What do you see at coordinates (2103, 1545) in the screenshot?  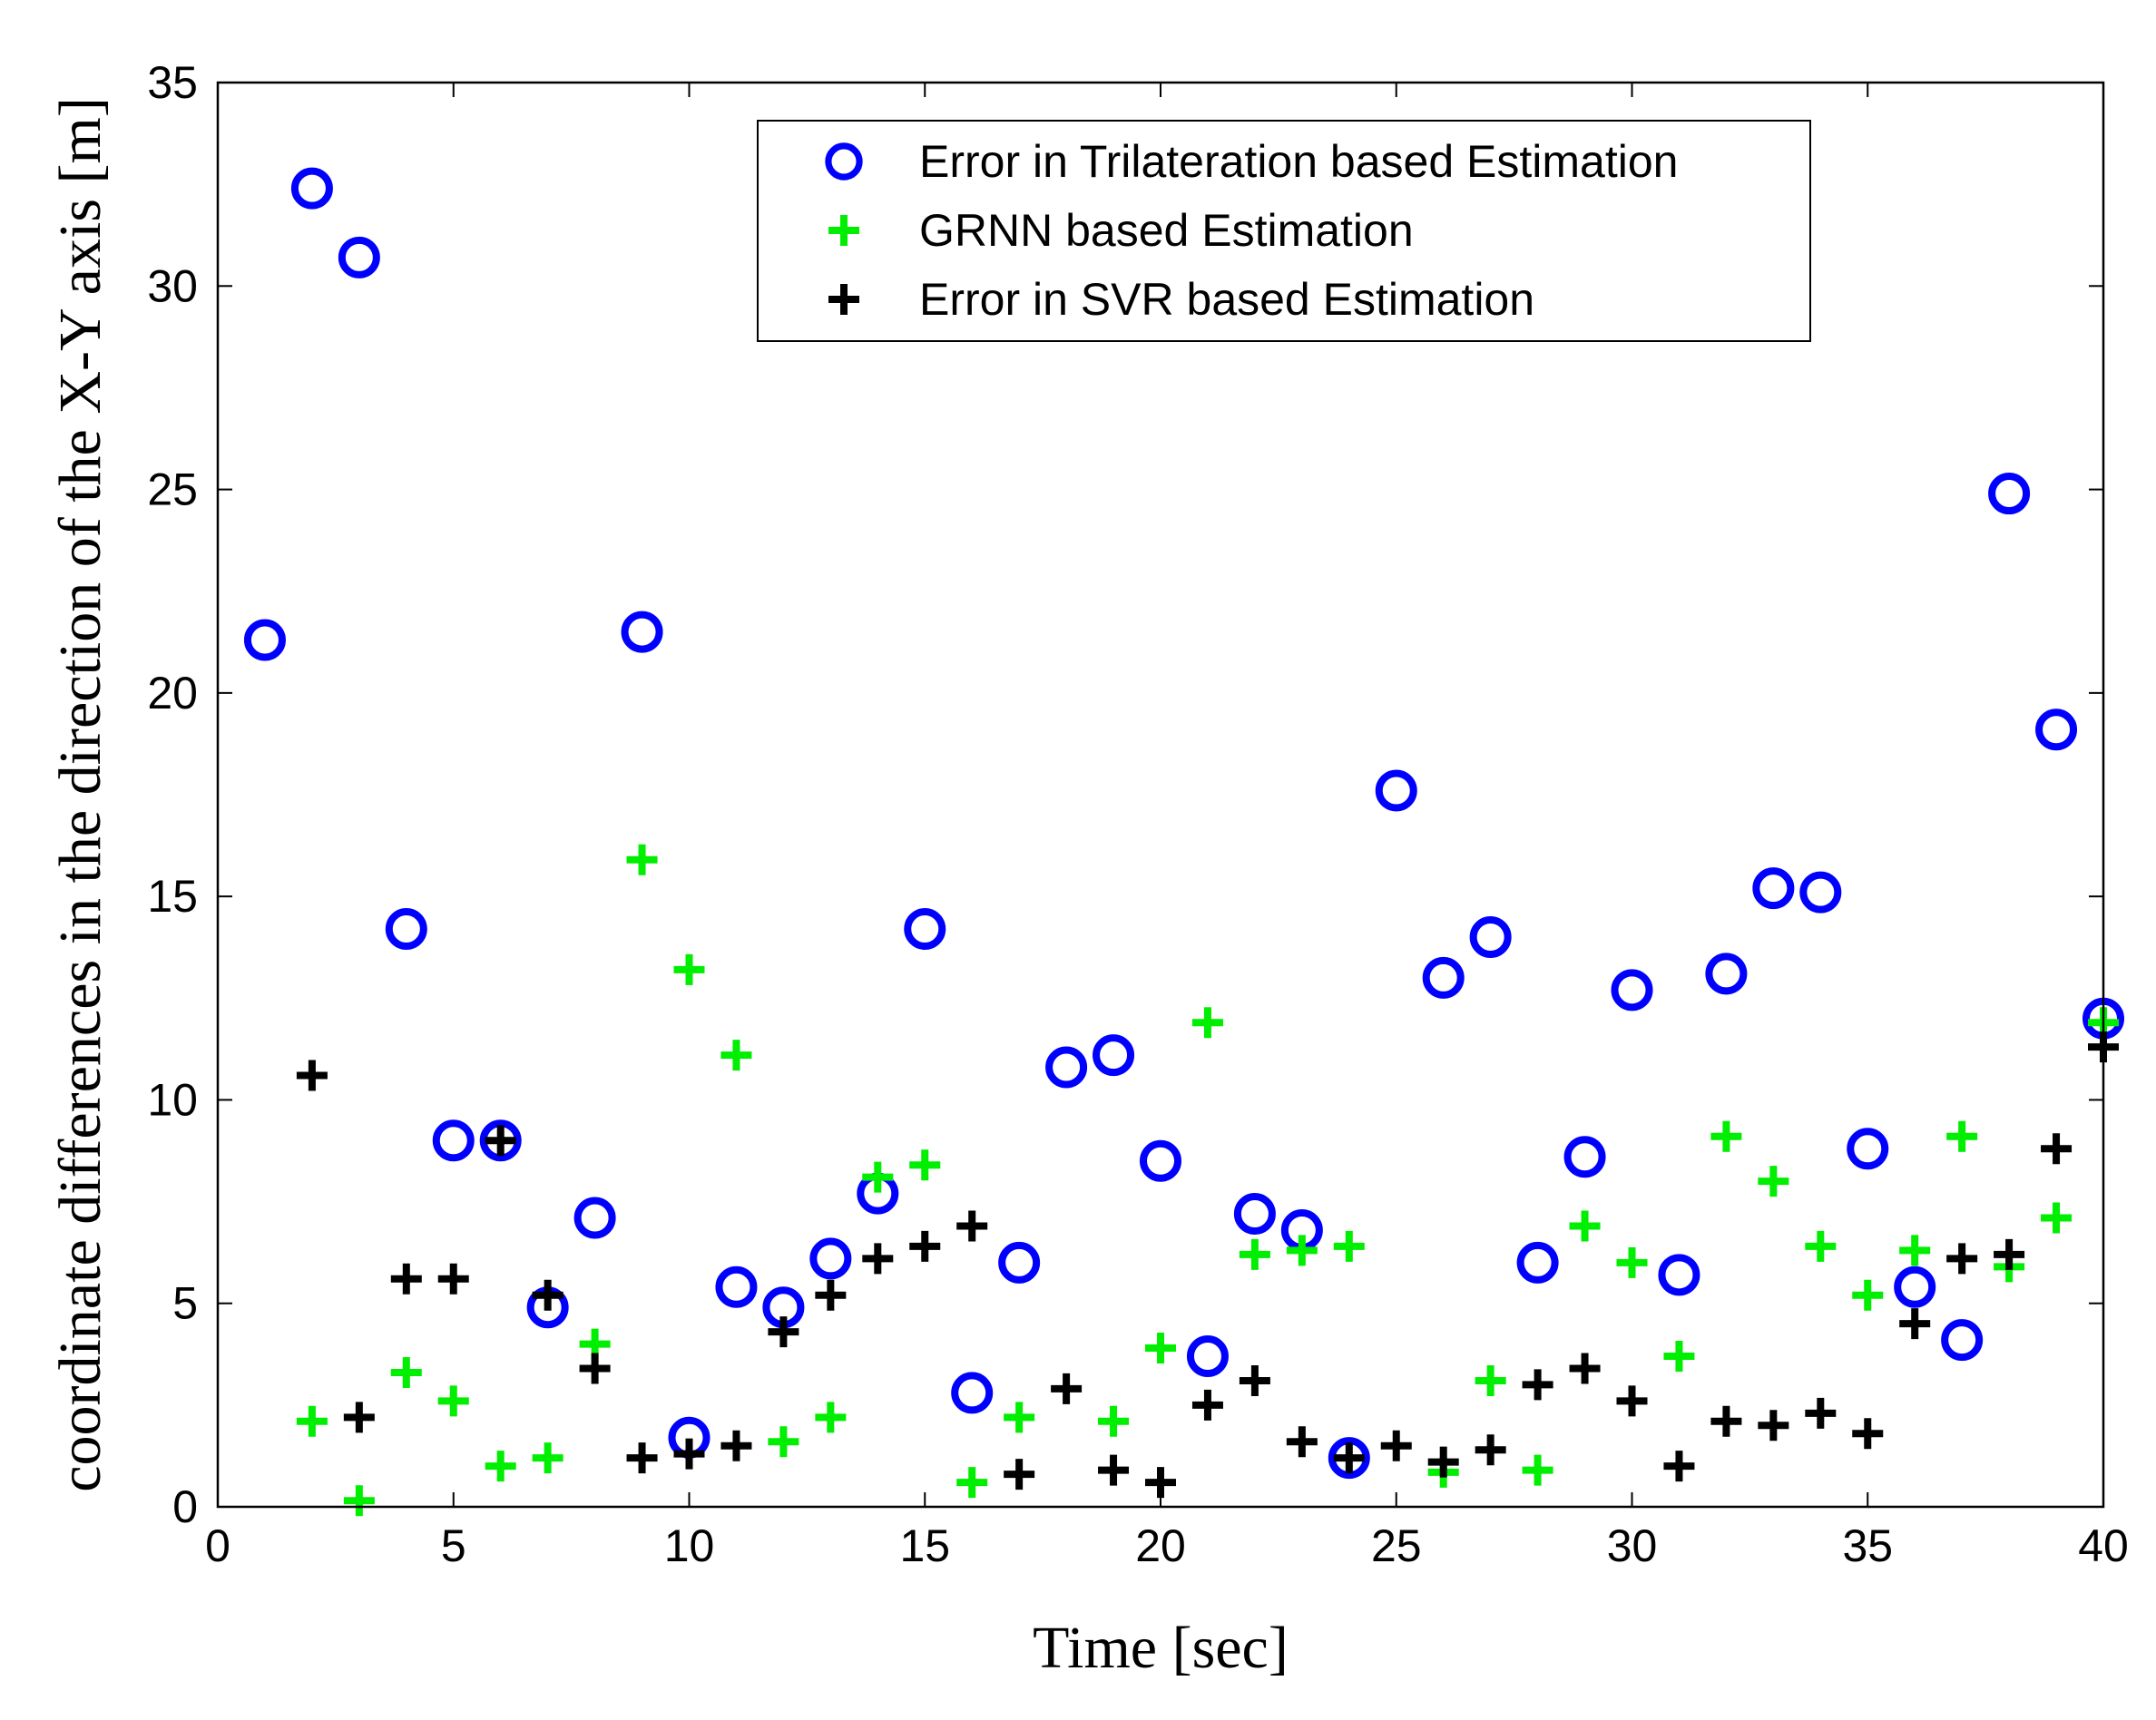 I see `x-tick-label: 40` at bounding box center [2103, 1545].